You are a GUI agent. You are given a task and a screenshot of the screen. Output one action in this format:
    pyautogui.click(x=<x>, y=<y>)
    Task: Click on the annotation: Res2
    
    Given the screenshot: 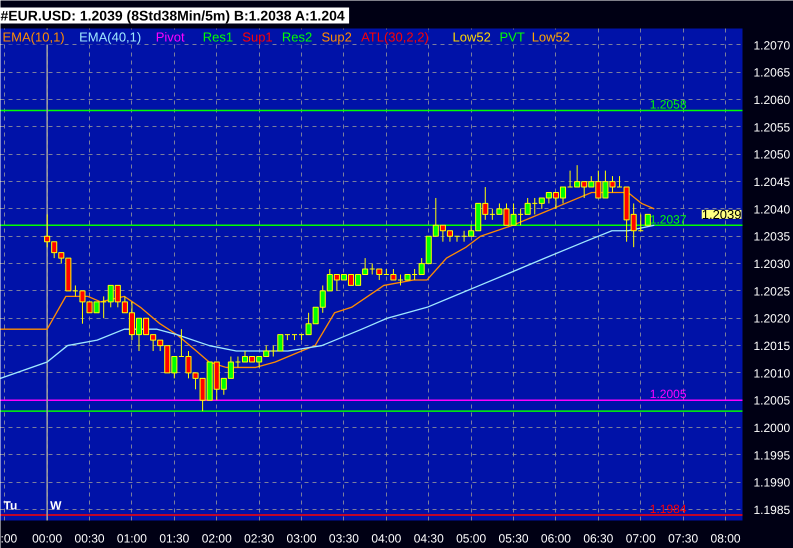 What is the action you would take?
    pyautogui.click(x=297, y=37)
    